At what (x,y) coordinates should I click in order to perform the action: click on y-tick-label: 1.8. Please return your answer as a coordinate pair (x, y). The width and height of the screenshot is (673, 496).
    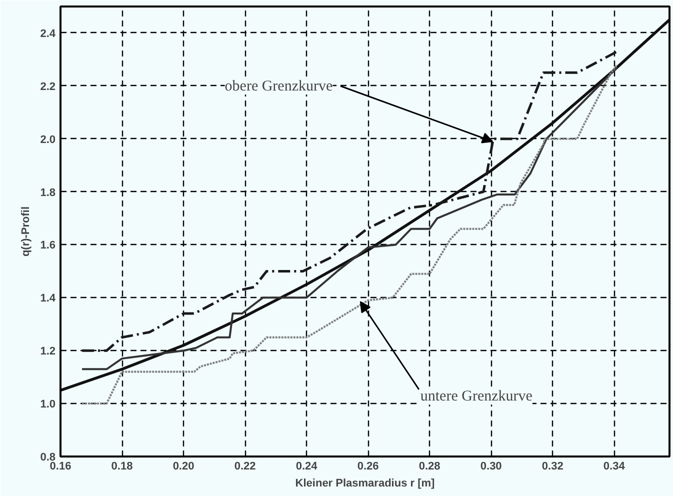
    Looking at the image, I should click on (48, 192).